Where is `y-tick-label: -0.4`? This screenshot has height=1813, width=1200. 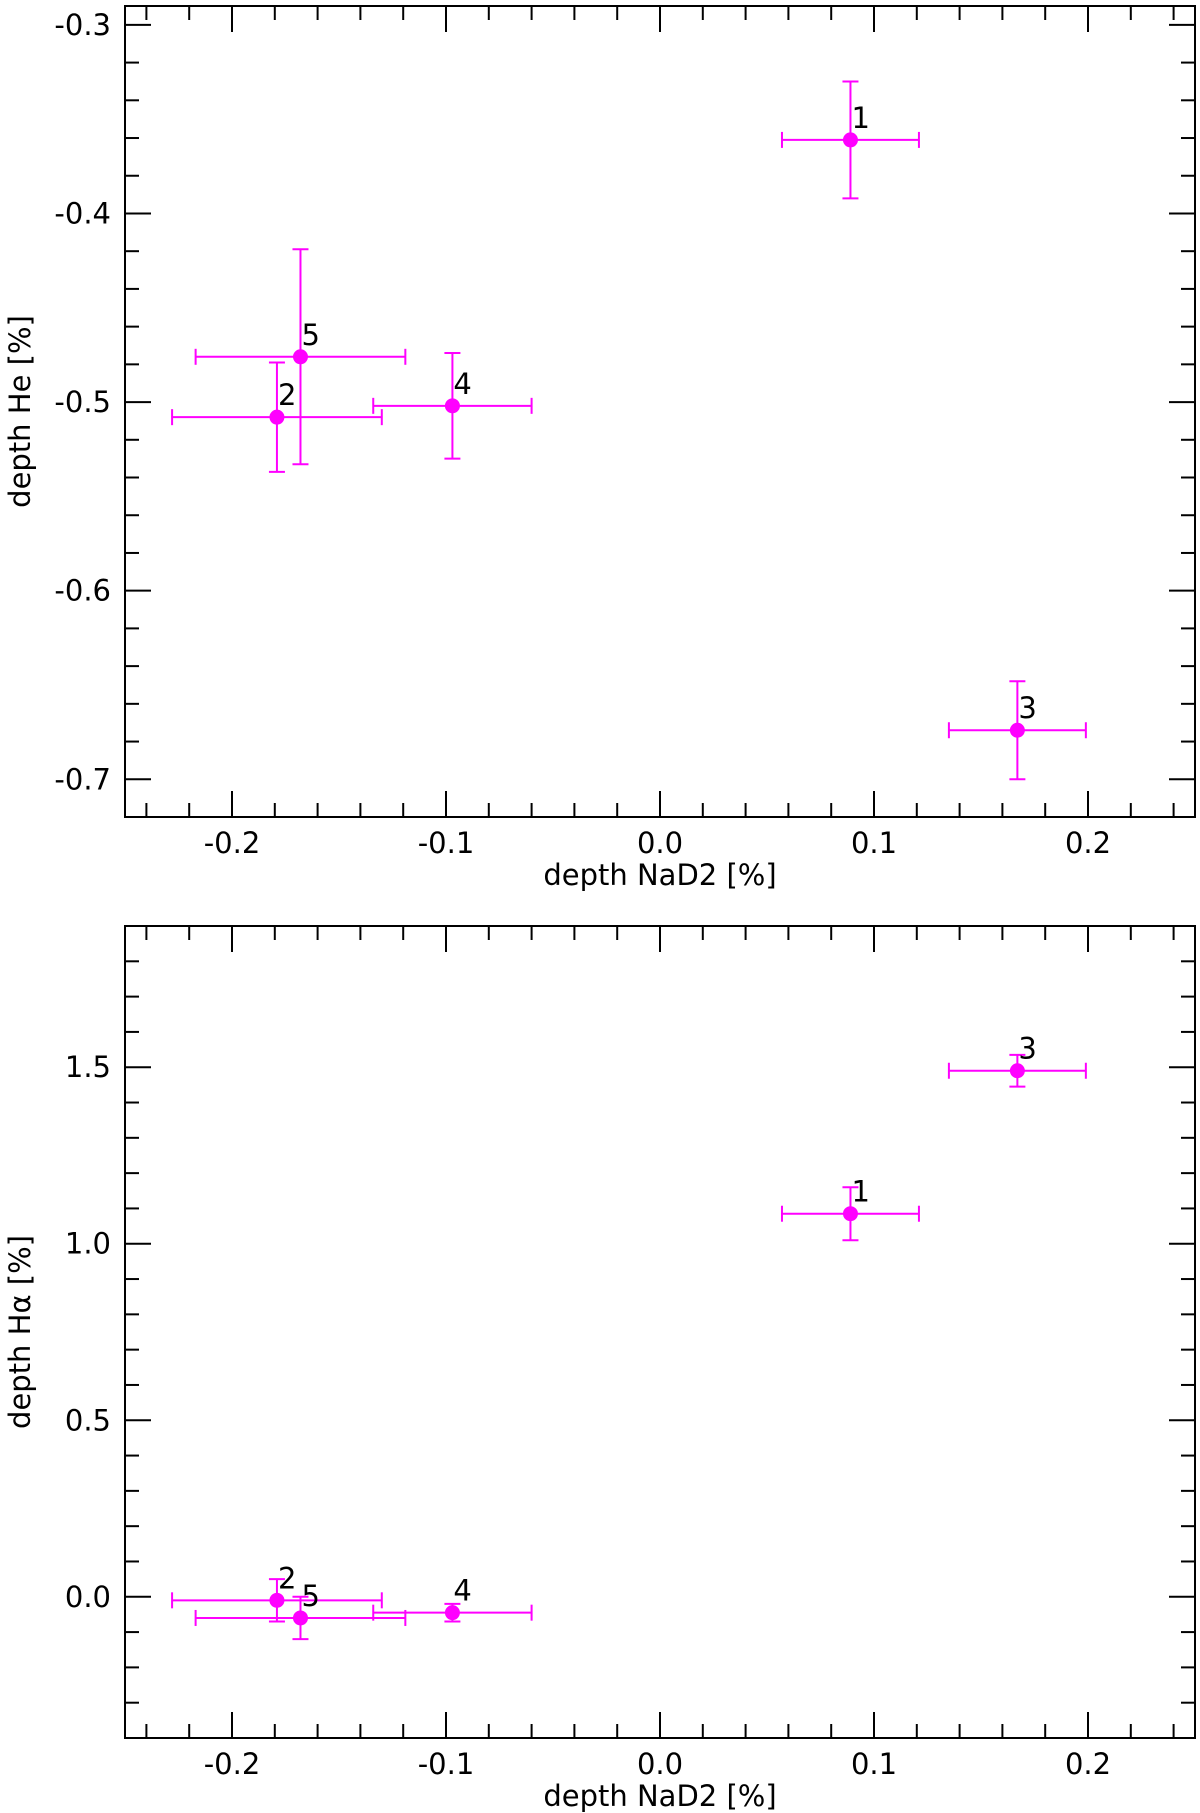
y-tick-label: -0.4 is located at coordinates (82, 213).